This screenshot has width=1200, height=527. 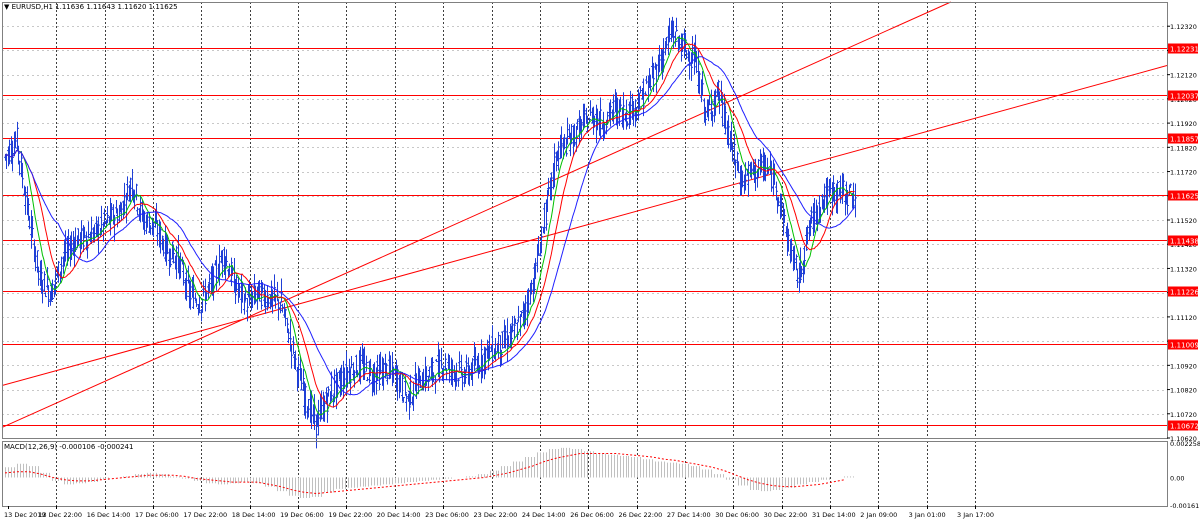 I want to click on x-tick-label: 2 Jan 09:00, so click(x=878, y=515).